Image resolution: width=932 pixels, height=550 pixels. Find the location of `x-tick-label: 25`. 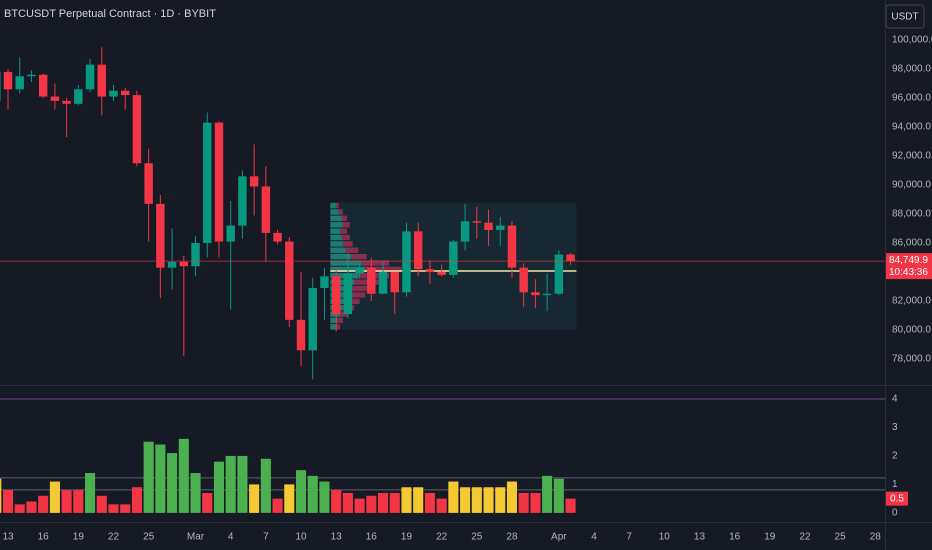

x-tick-label: 25 is located at coordinates (149, 537).